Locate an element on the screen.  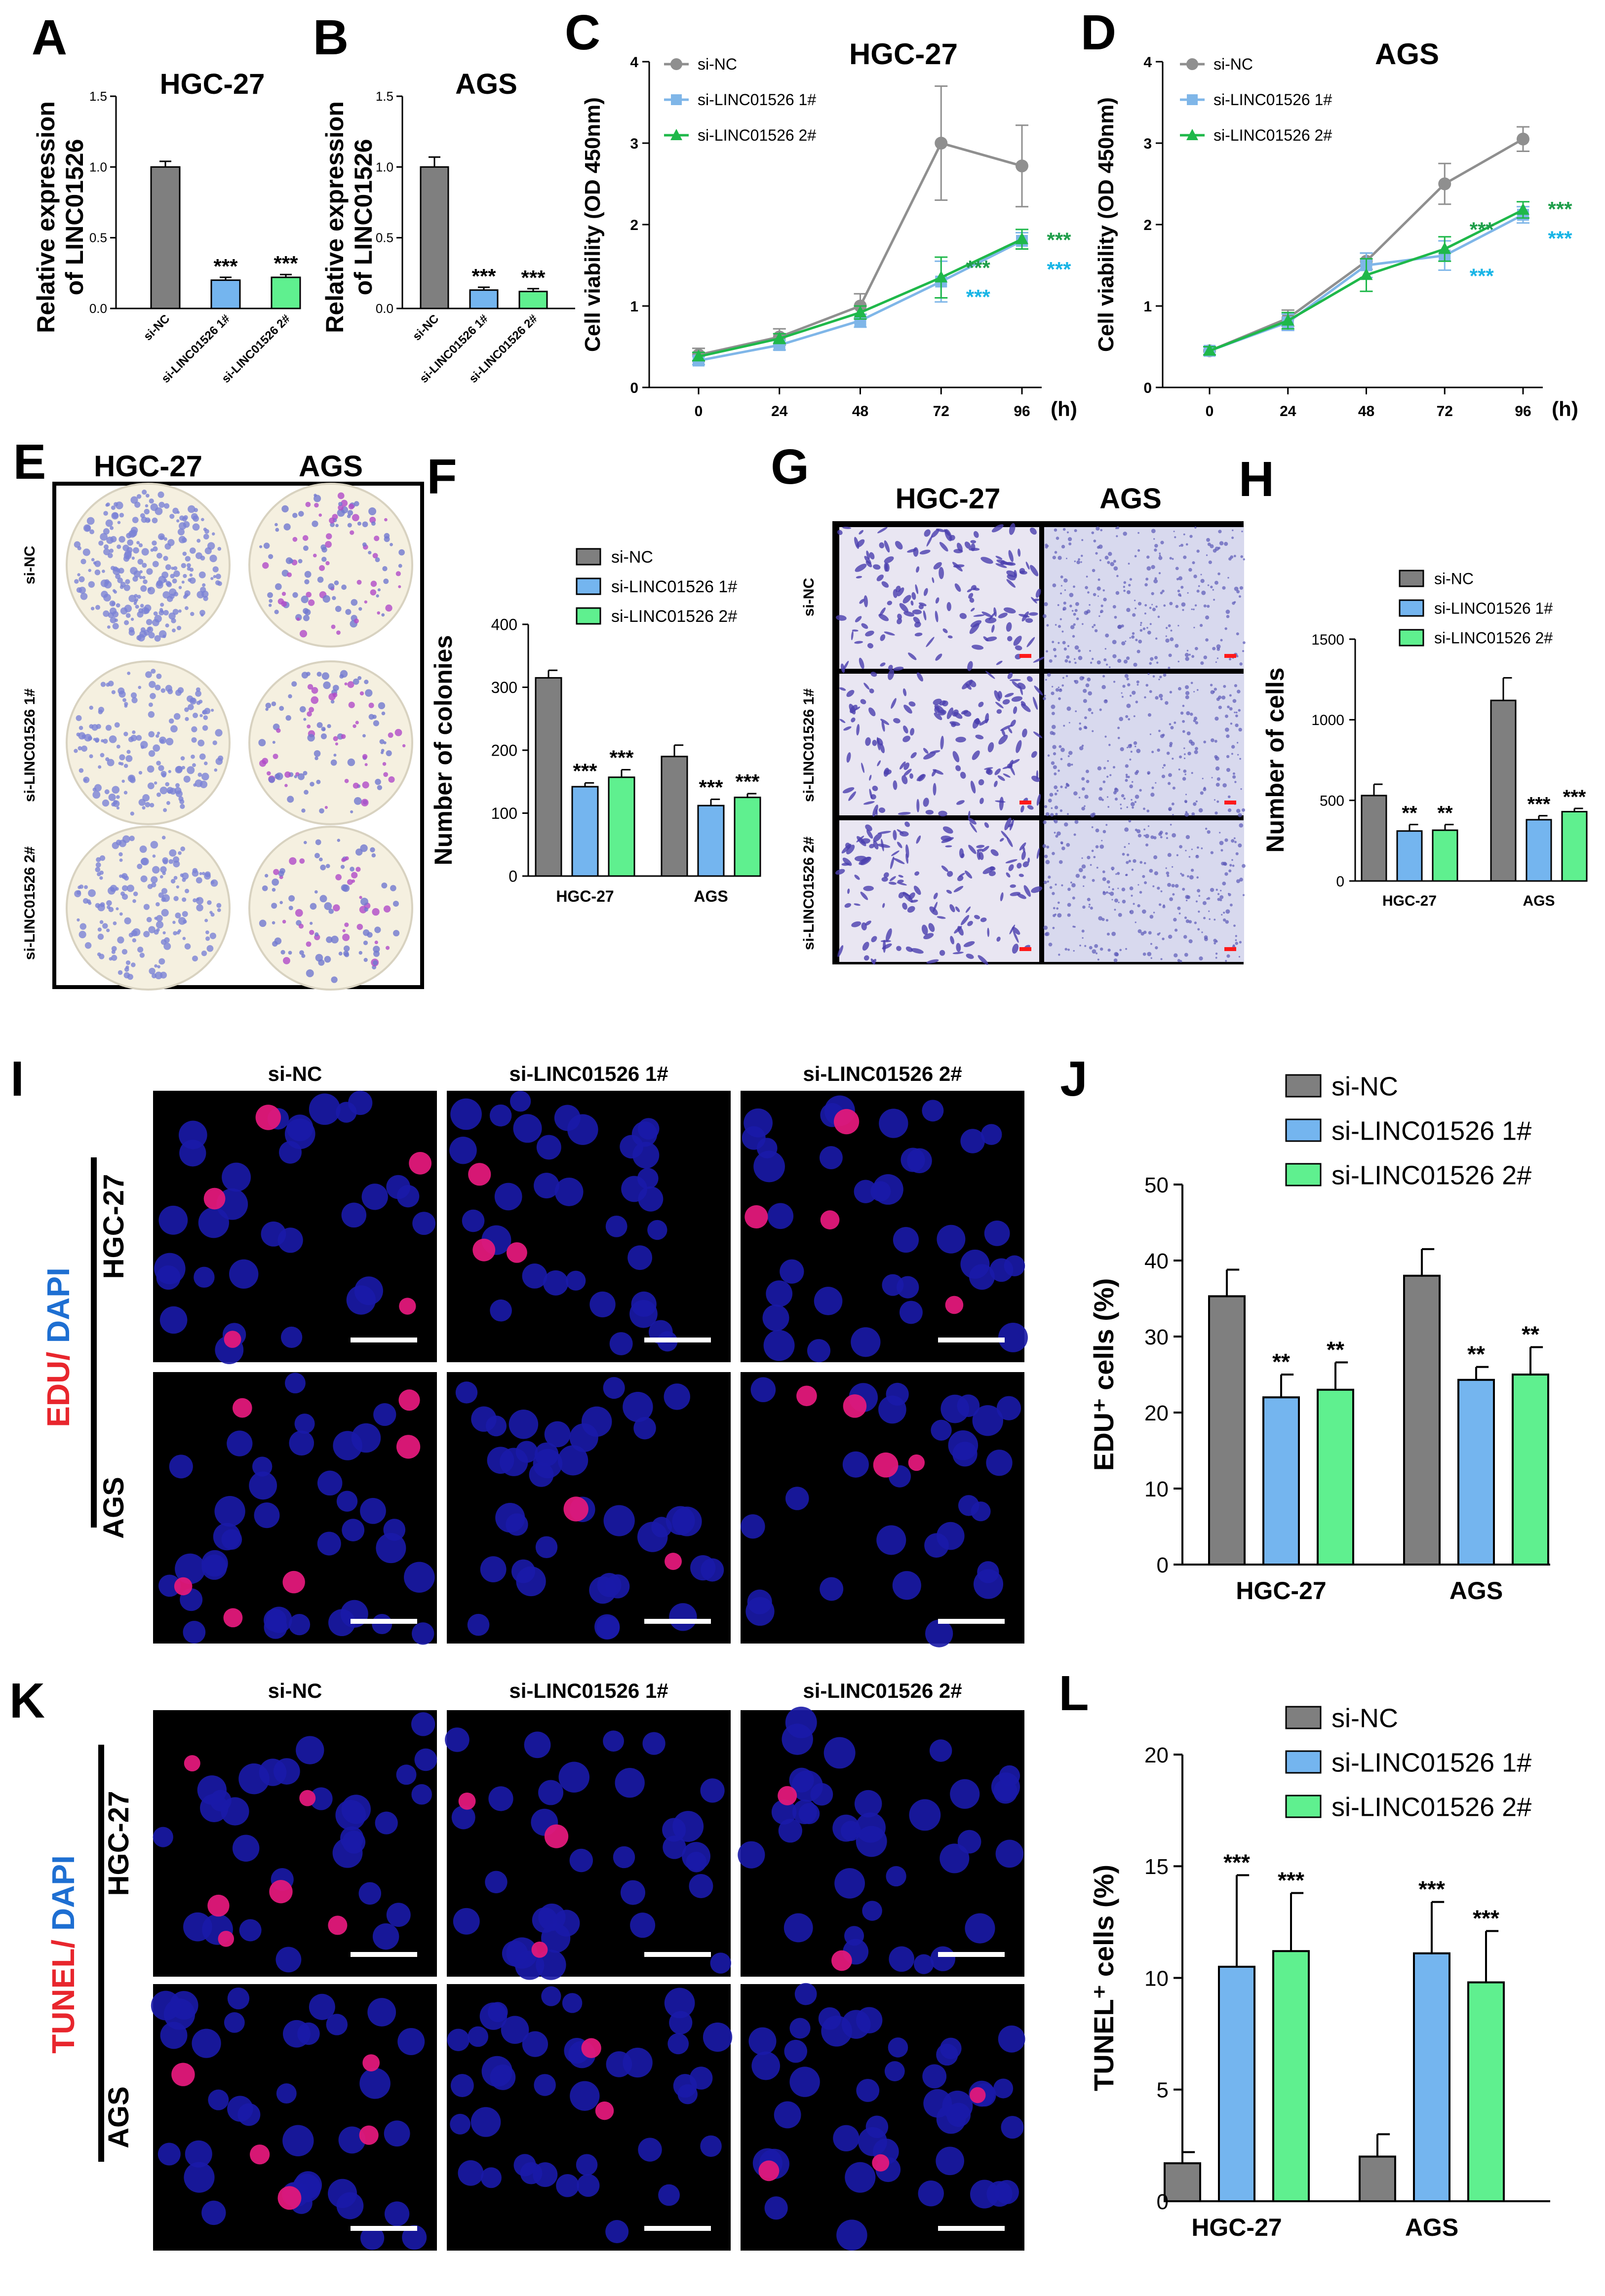
panel-e-frame is located at coordinates (238, 735).